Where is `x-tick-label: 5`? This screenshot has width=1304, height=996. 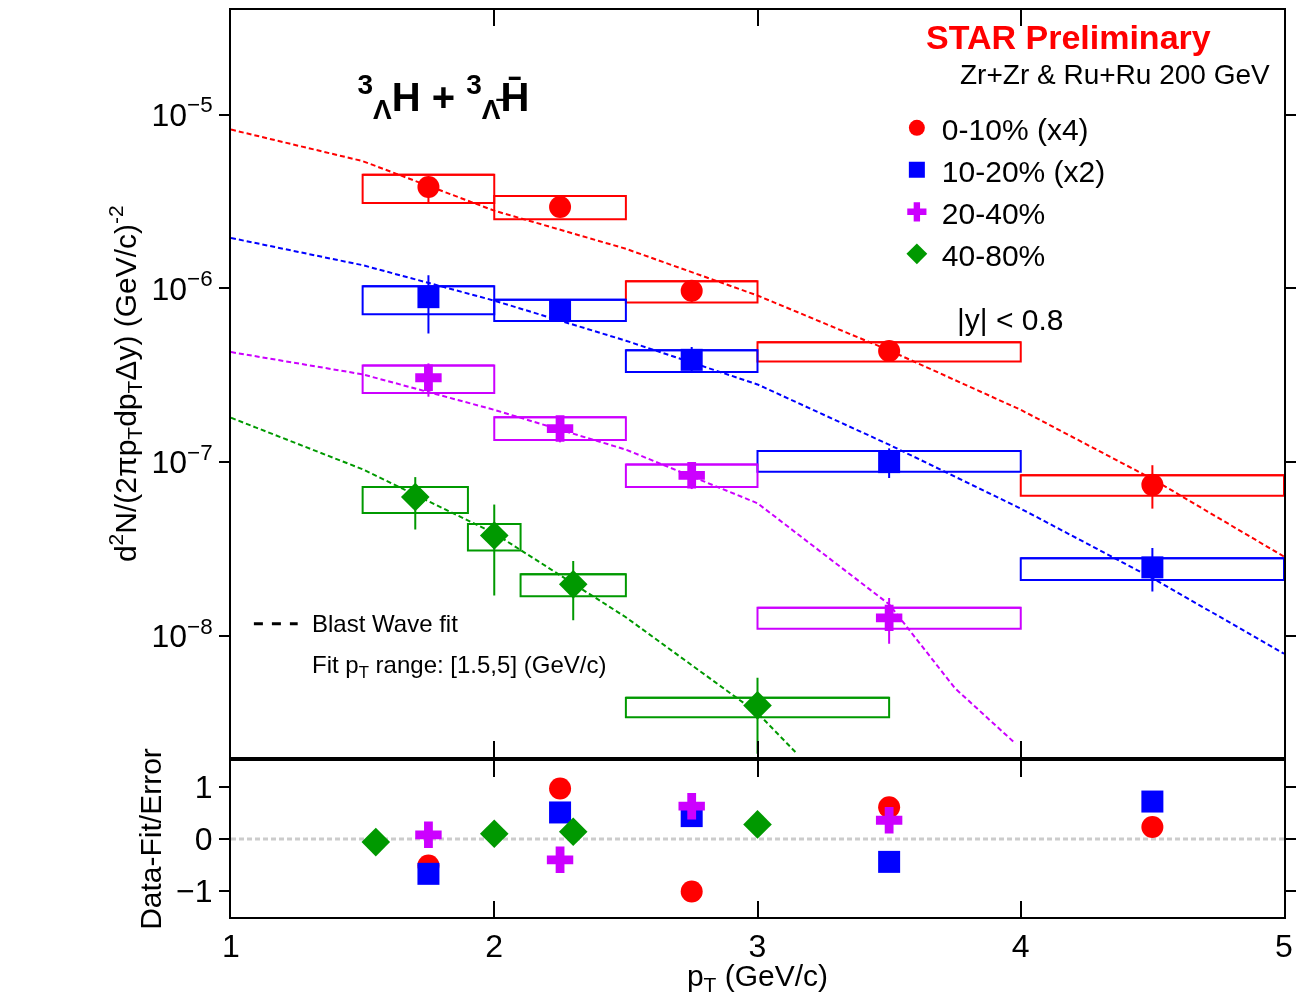
x-tick-label: 5 is located at coordinates (1284, 946).